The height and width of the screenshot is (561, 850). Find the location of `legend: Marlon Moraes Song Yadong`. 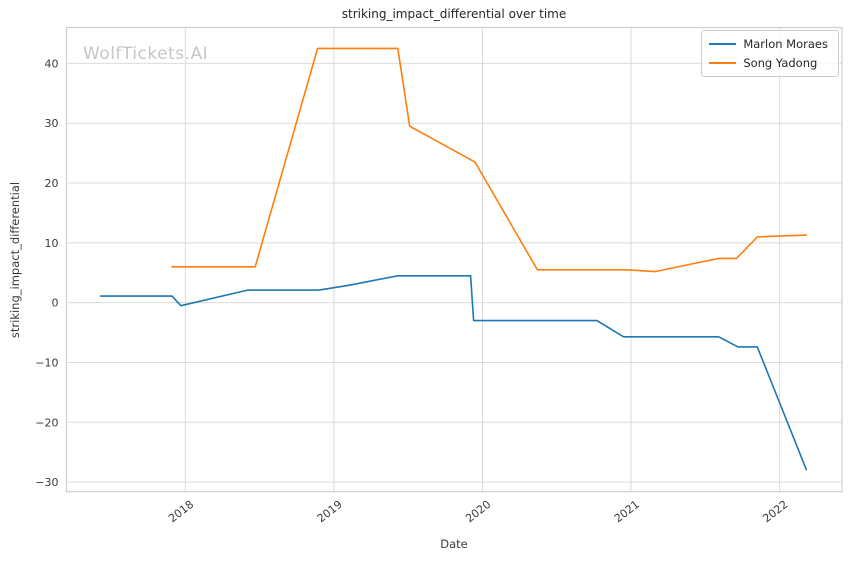

legend: Marlon Moraes Song Yadong is located at coordinates (770, 53).